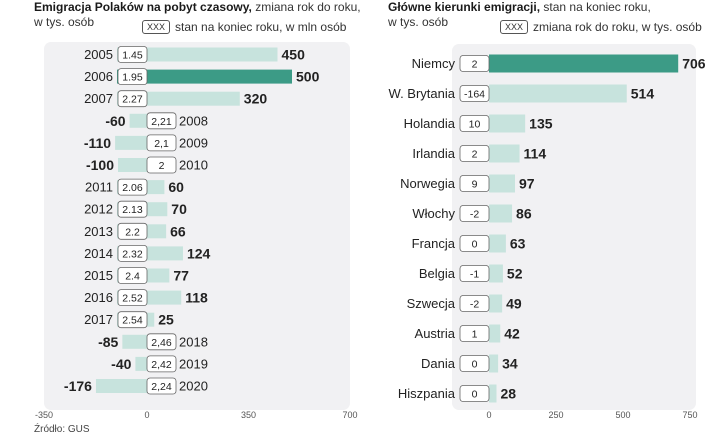  Describe the element at coordinates (622, 415) in the screenshot. I see `x-tick-label: 500` at that location.